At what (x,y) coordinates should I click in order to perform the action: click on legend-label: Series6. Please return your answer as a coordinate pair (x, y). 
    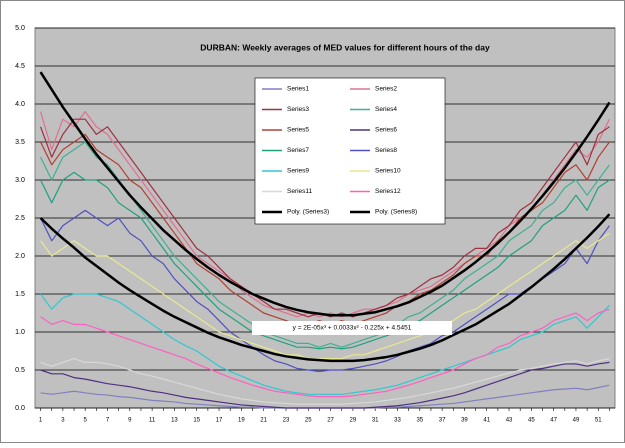
    Looking at the image, I should click on (386, 130).